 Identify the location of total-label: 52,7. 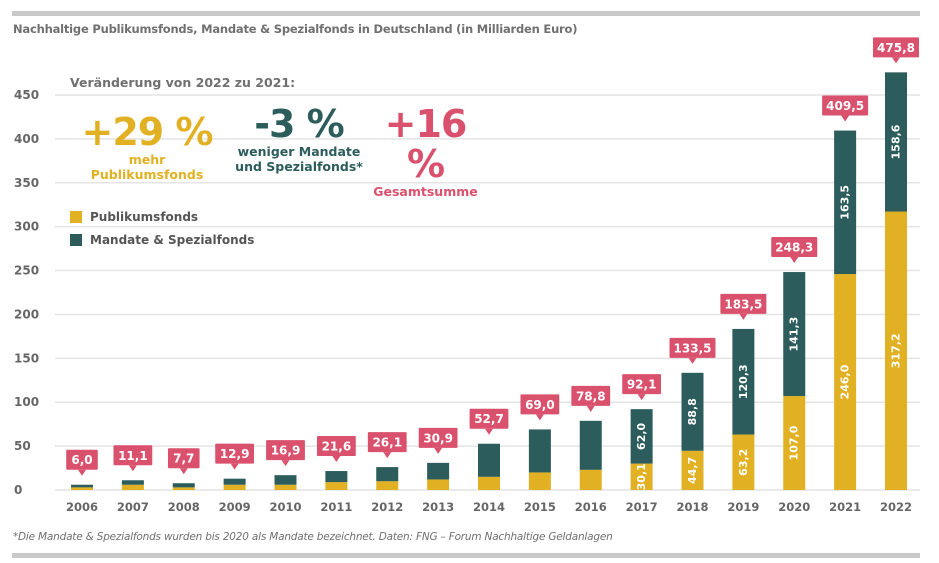
(489, 419).